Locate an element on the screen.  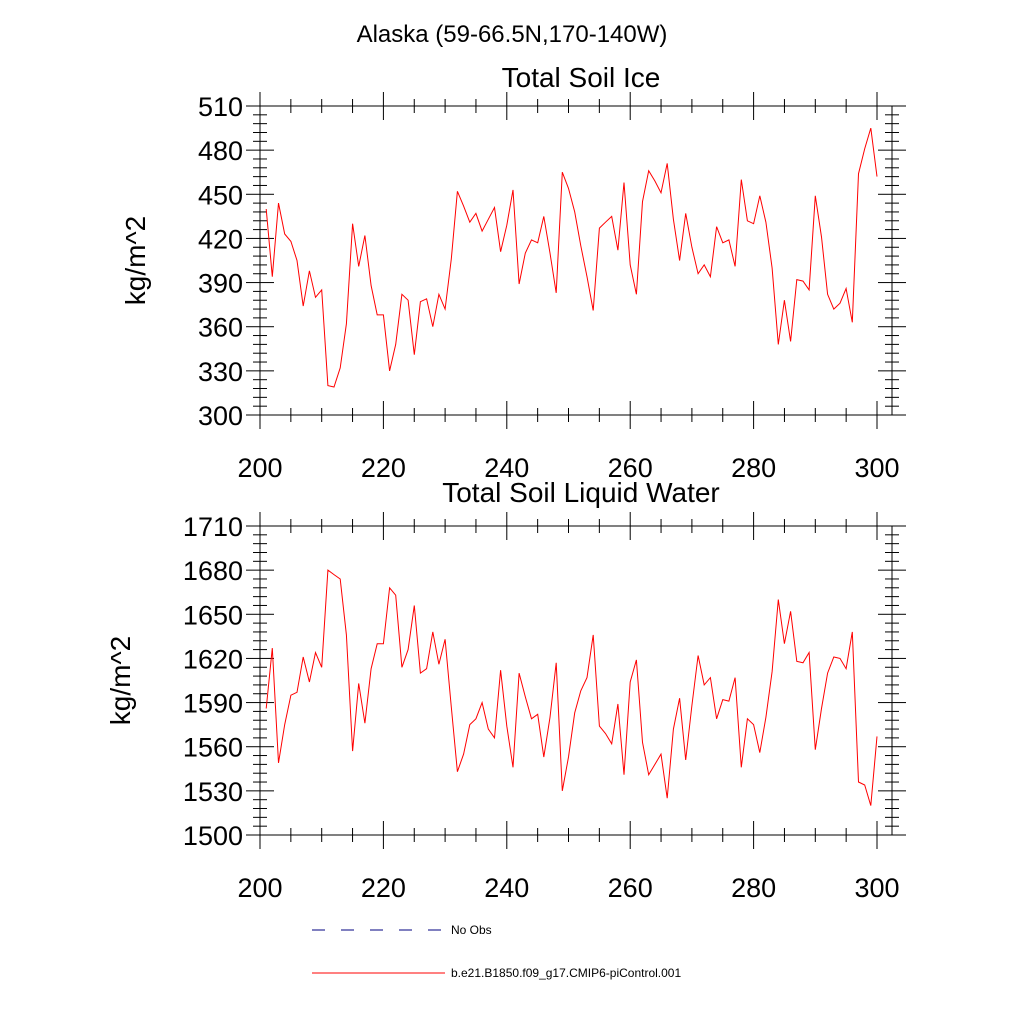
series-line is located at coordinates (571, 687).